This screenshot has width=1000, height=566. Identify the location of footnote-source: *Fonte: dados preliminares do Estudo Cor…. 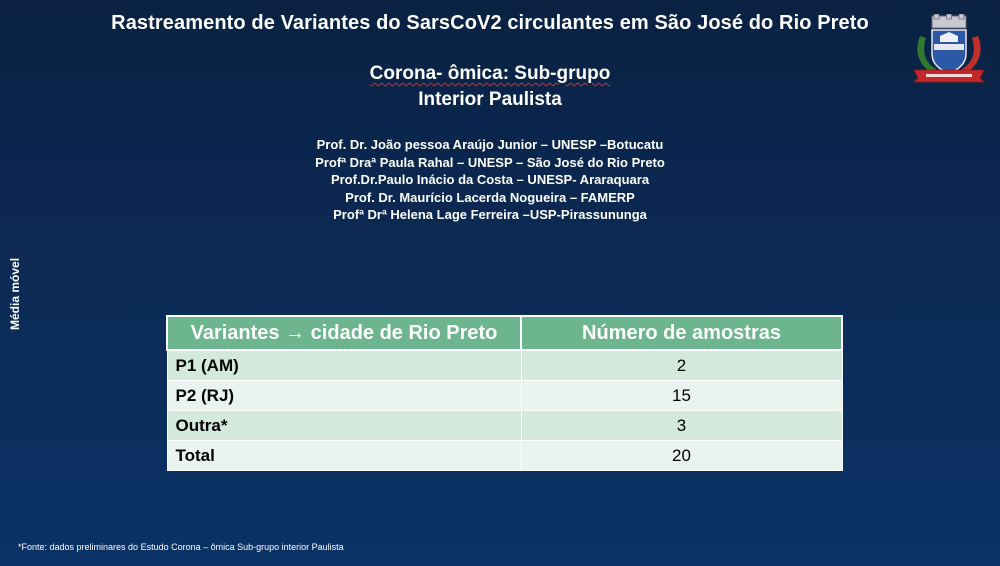
(181, 547).